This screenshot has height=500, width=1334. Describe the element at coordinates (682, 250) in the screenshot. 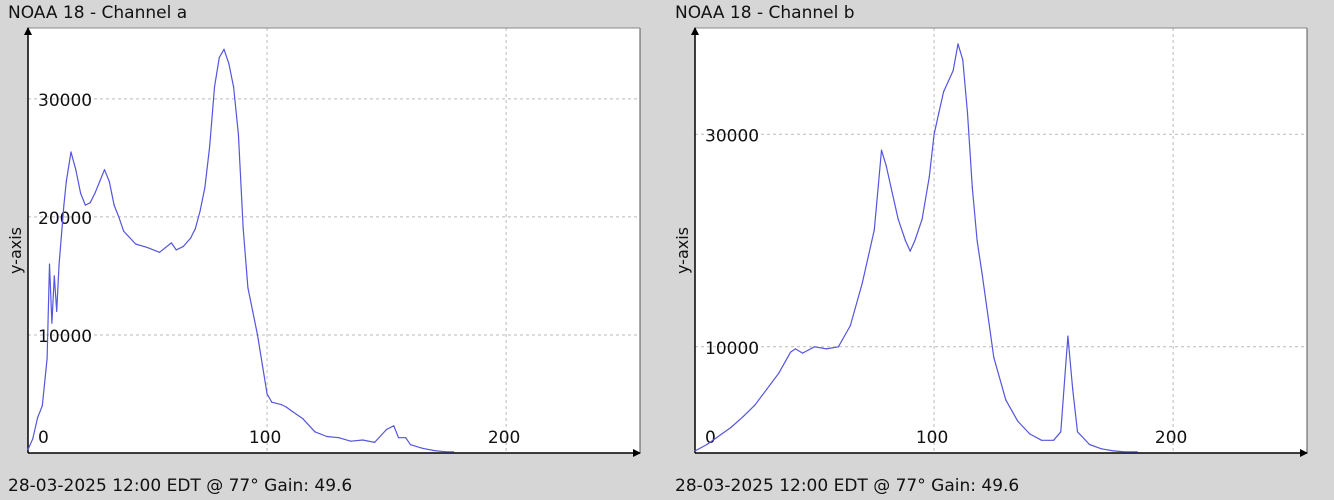

I see `y-axis-label: y-axis` at that location.